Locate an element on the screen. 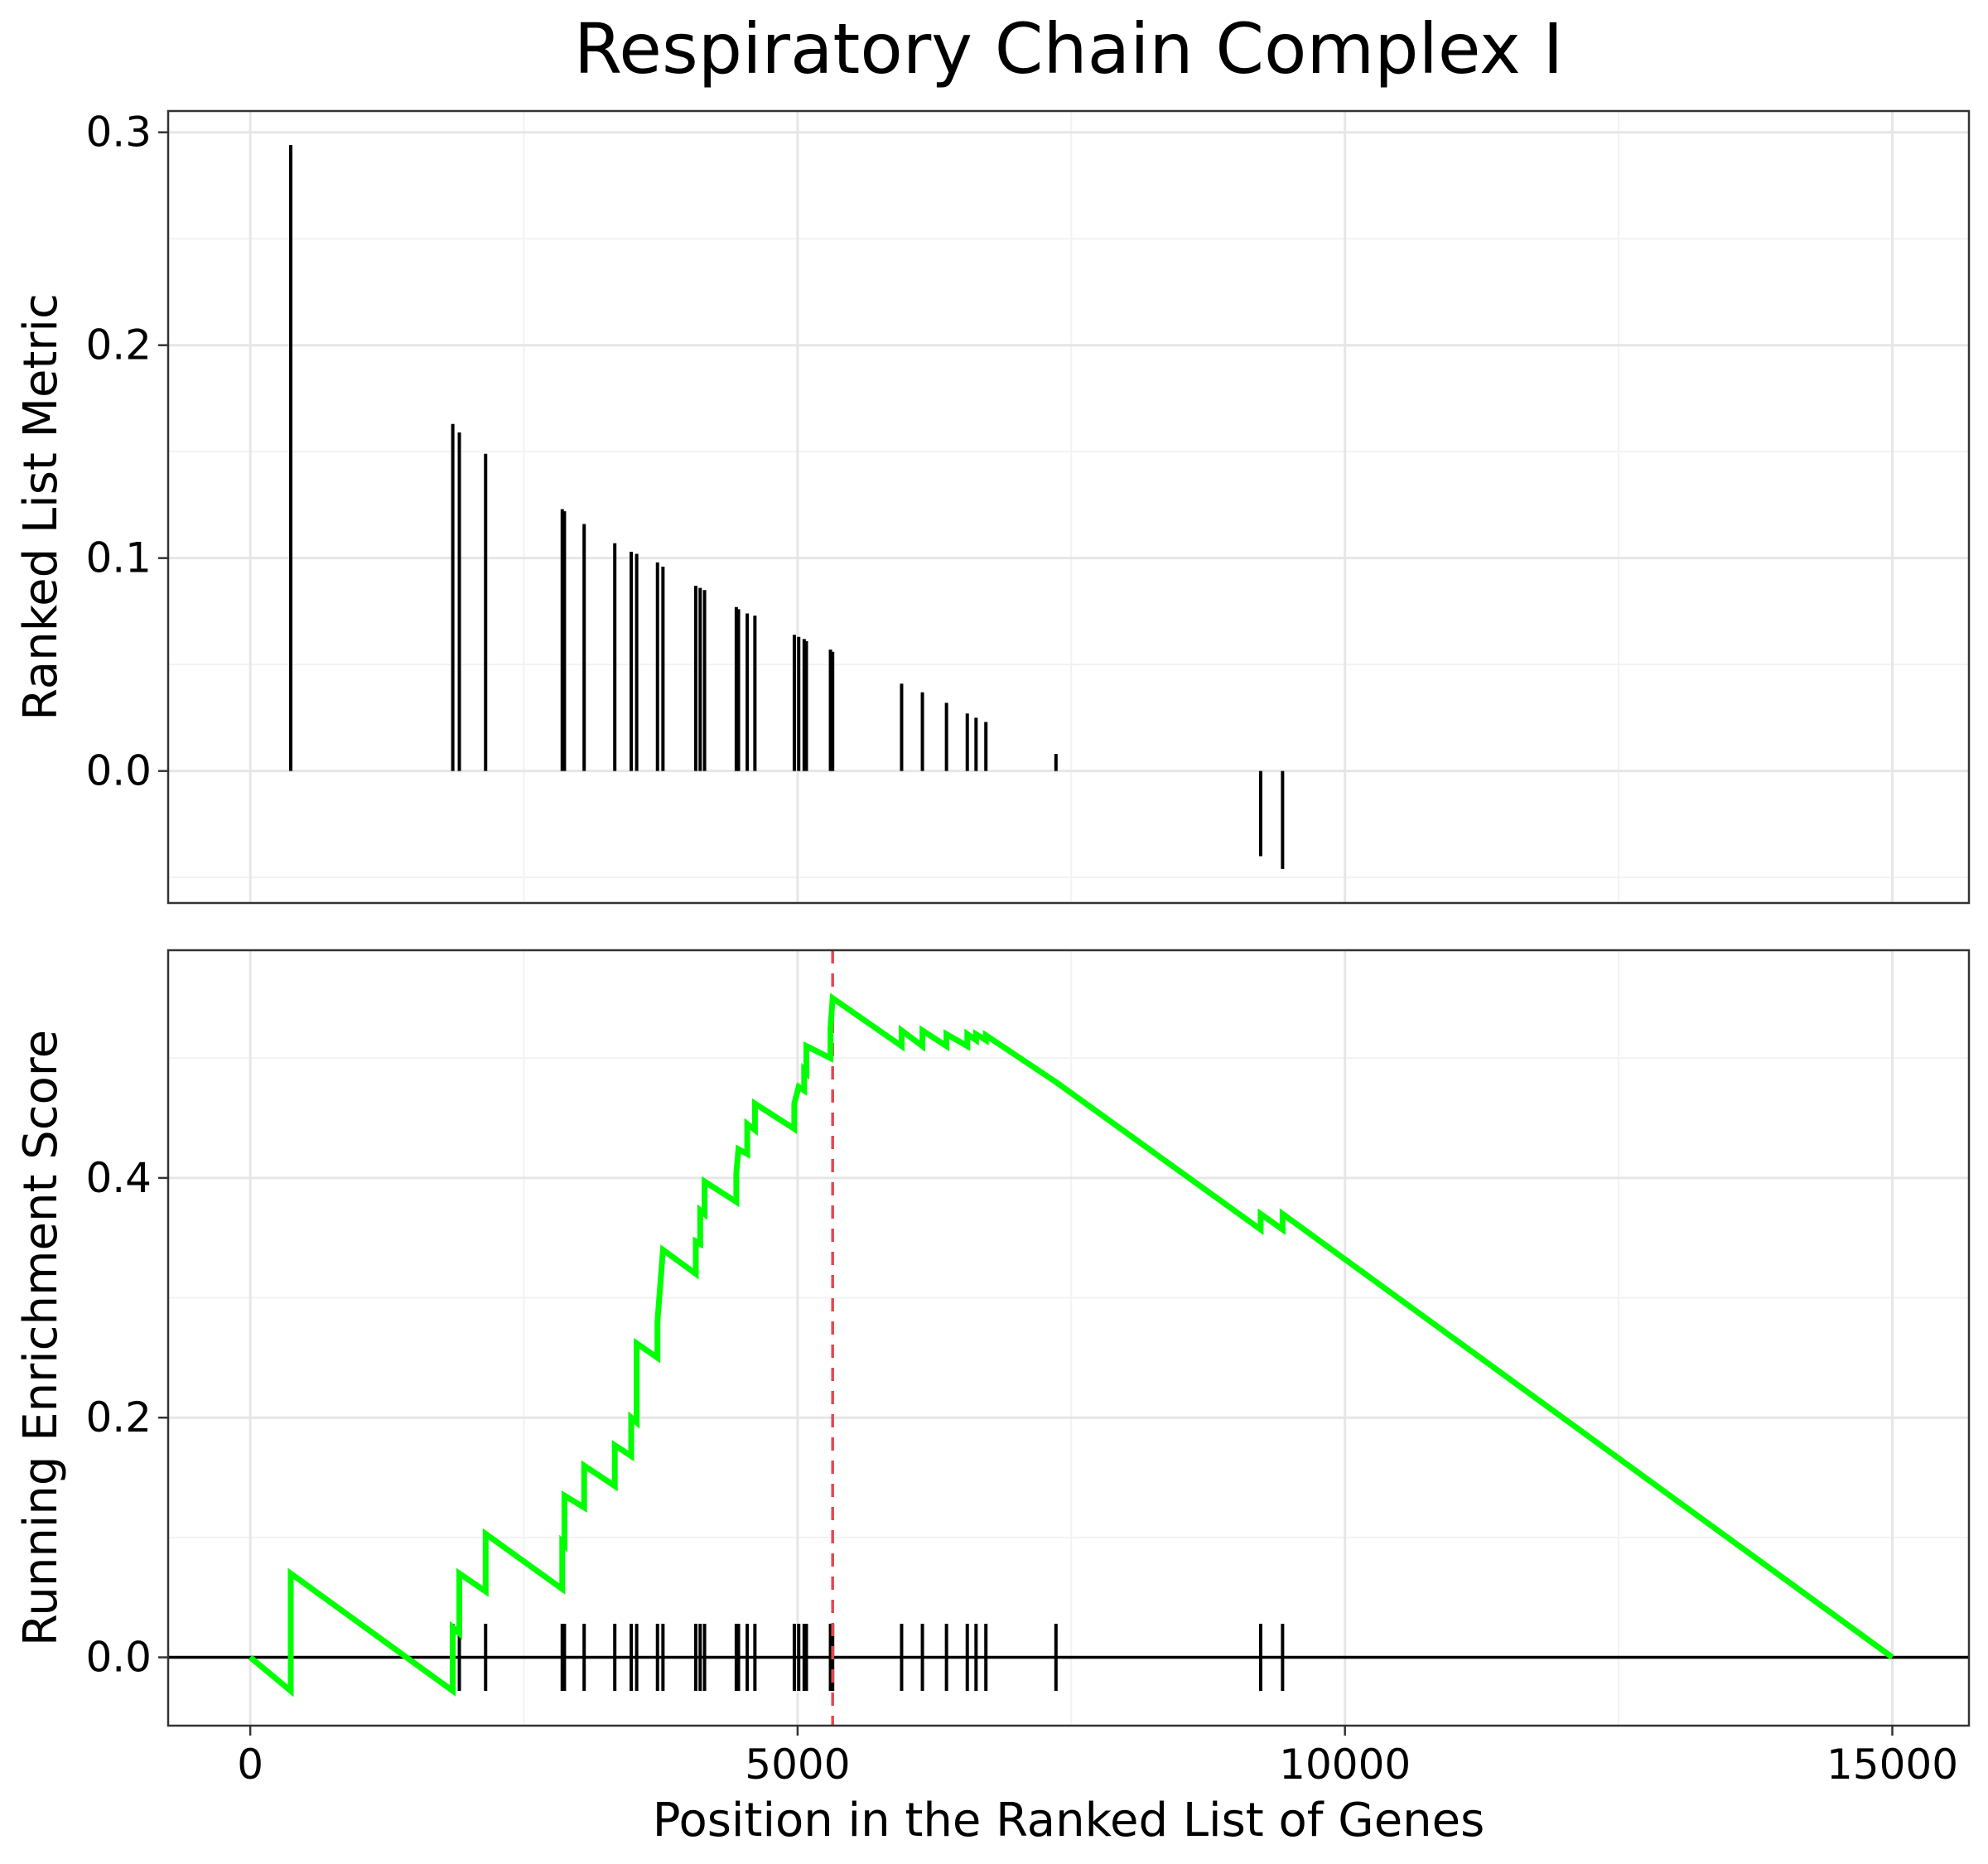 This screenshot has height=1864, width=1988. running-es-y-axis-title: Running Enrichment Score is located at coordinates (41, 1338).